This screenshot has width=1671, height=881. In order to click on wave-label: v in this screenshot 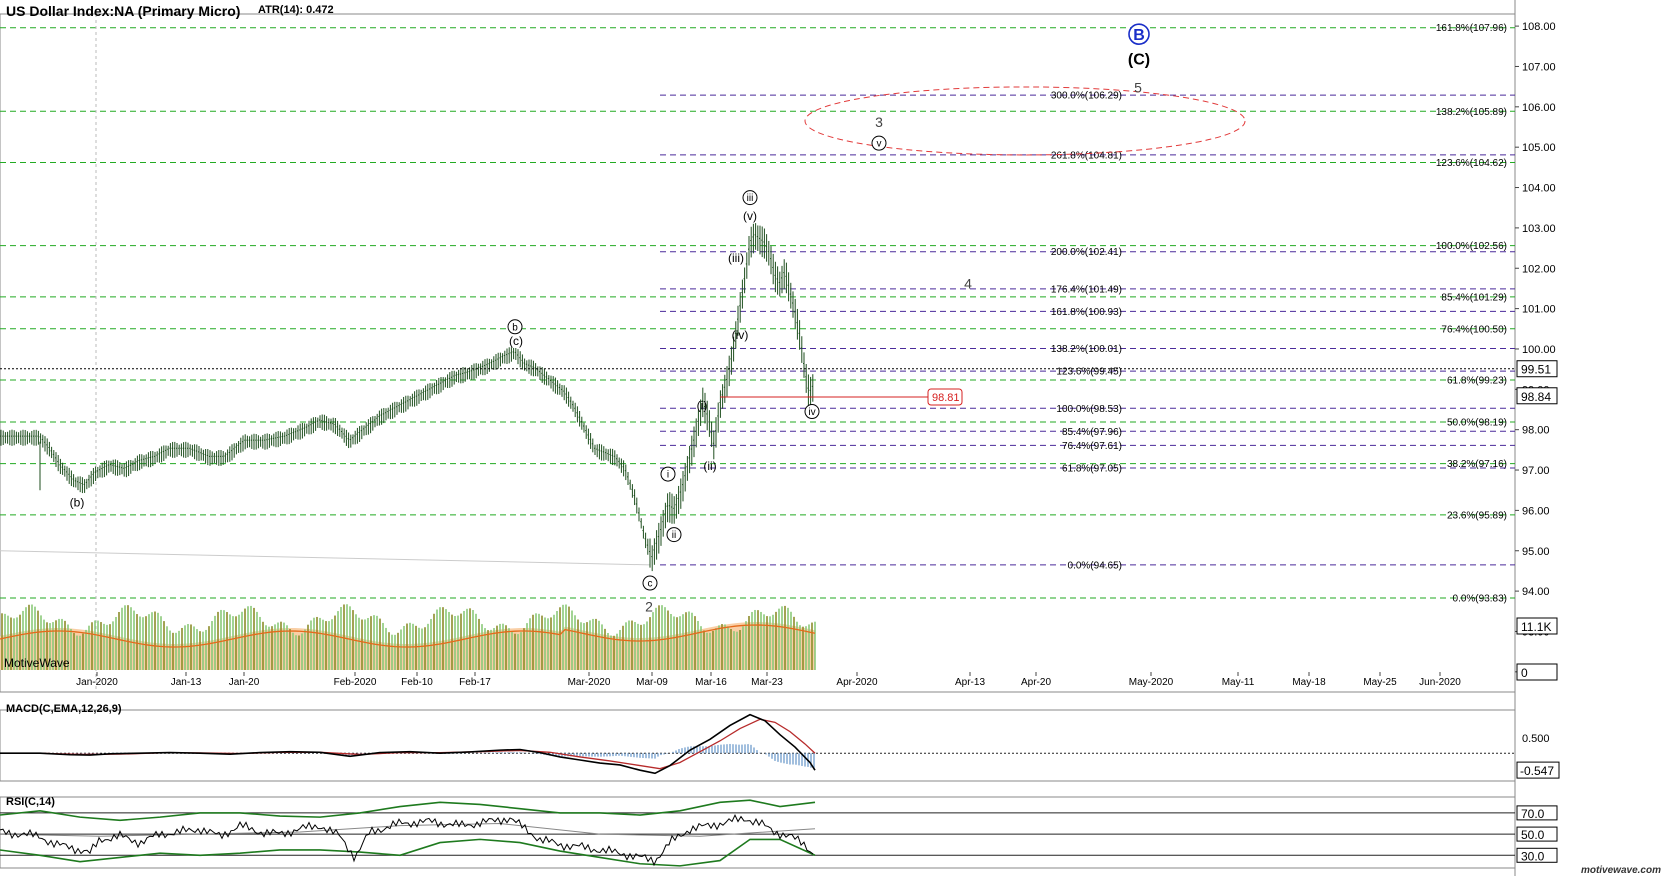, I will do `click(879, 144)`.